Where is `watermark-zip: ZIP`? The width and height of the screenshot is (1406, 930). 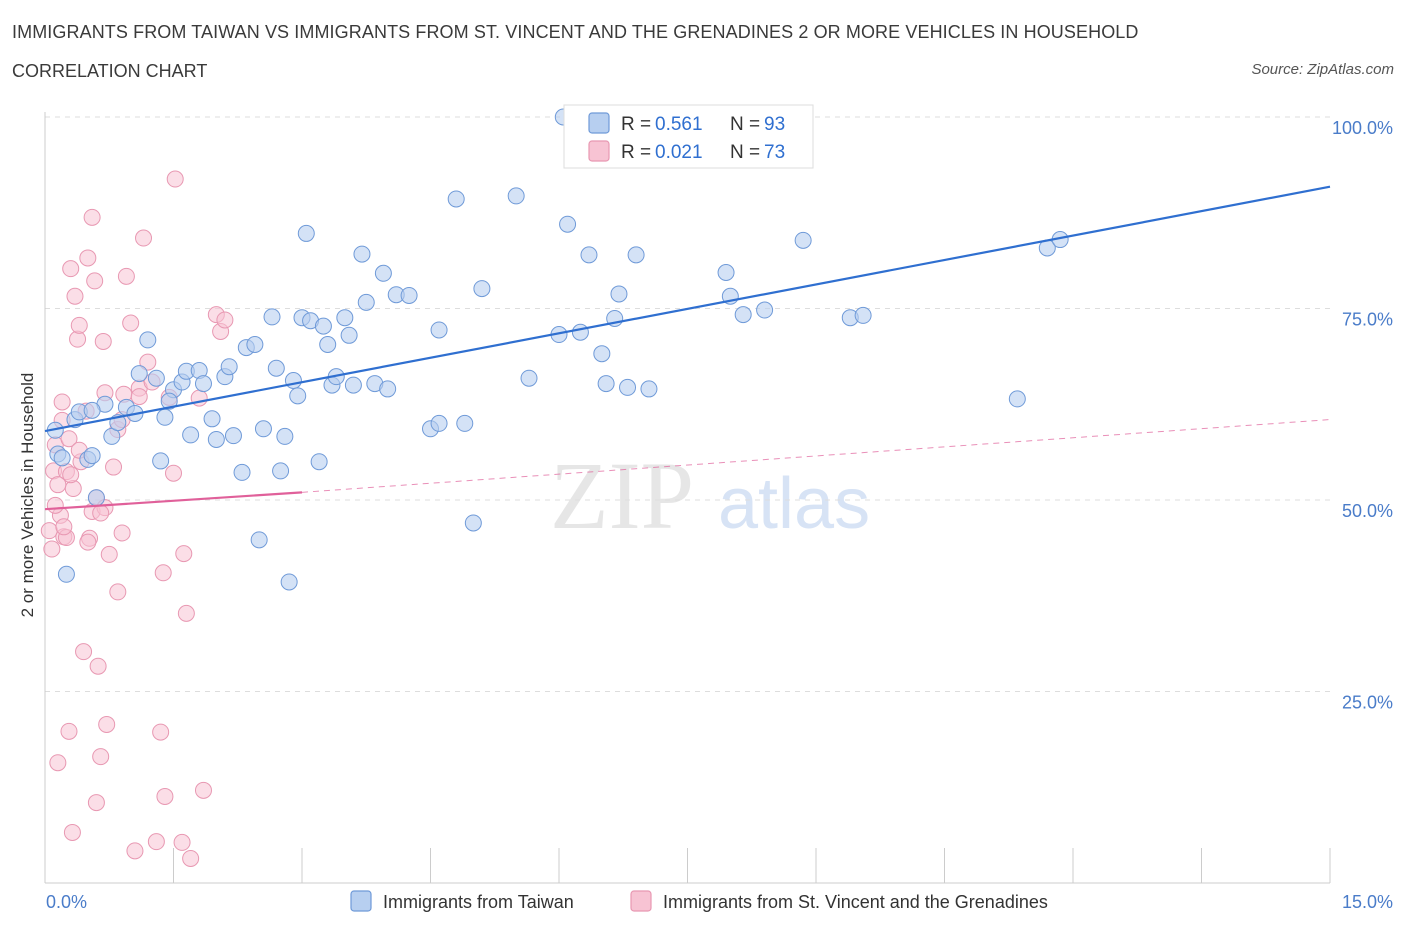 watermark-zip: ZIP is located at coordinates (622, 495).